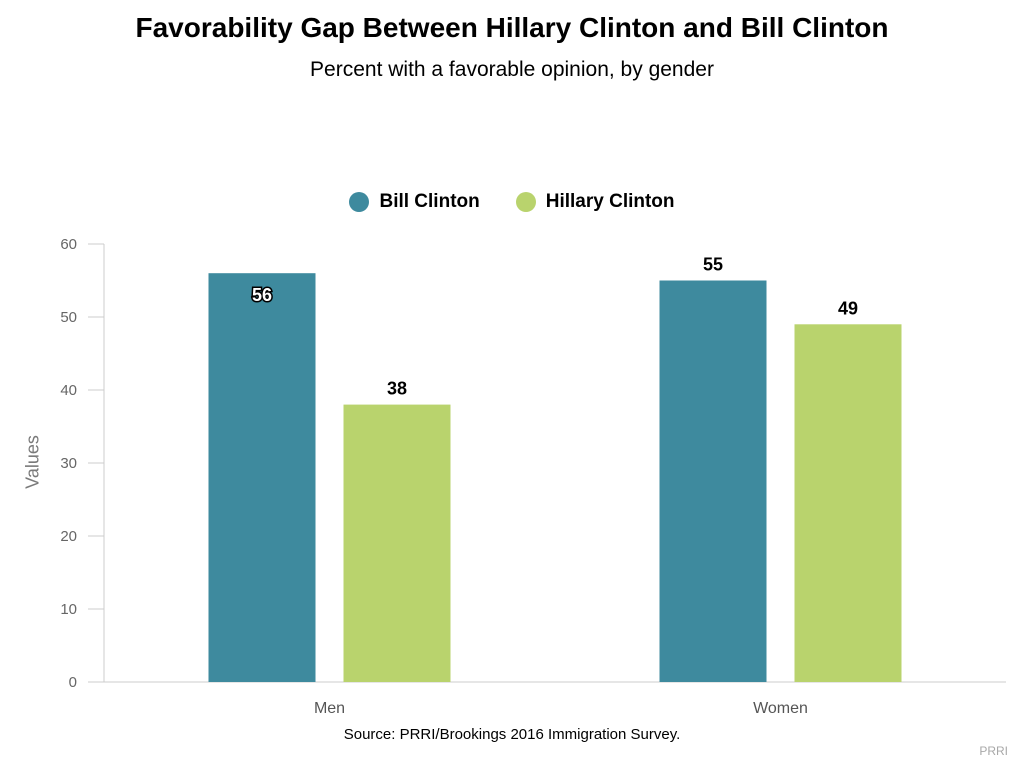  What do you see at coordinates (73, 682) in the screenshot?
I see `y-tick-label: 0` at bounding box center [73, 682].